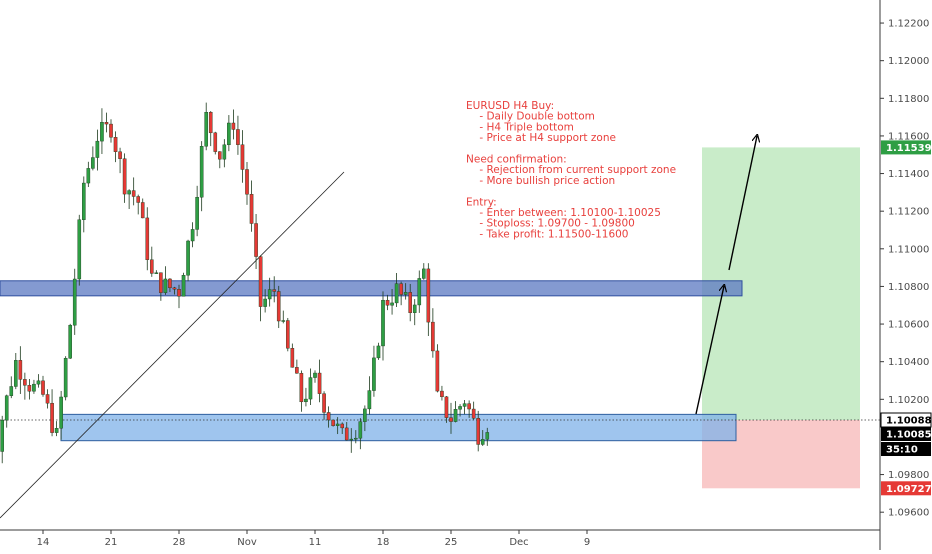  What do you see at coordinates (516, 160) in the screenshot?
I see `annotation-line: Need confirmation:` at bounding box center [516, 160].